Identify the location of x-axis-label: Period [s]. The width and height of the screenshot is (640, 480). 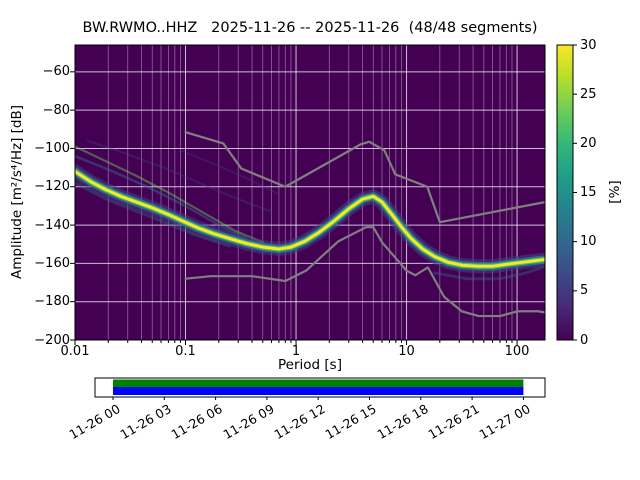
(310, 365).